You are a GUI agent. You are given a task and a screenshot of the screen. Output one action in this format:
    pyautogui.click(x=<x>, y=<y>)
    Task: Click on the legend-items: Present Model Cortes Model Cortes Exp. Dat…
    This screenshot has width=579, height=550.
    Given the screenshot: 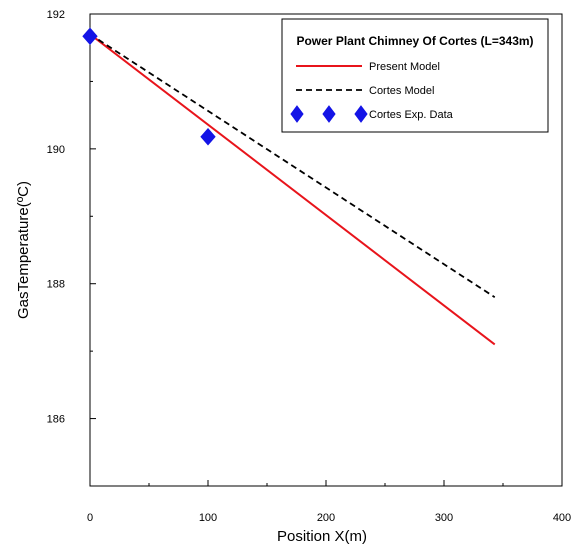 What is the action you would take?
    pyautogui.click(x=372, y=92)
    